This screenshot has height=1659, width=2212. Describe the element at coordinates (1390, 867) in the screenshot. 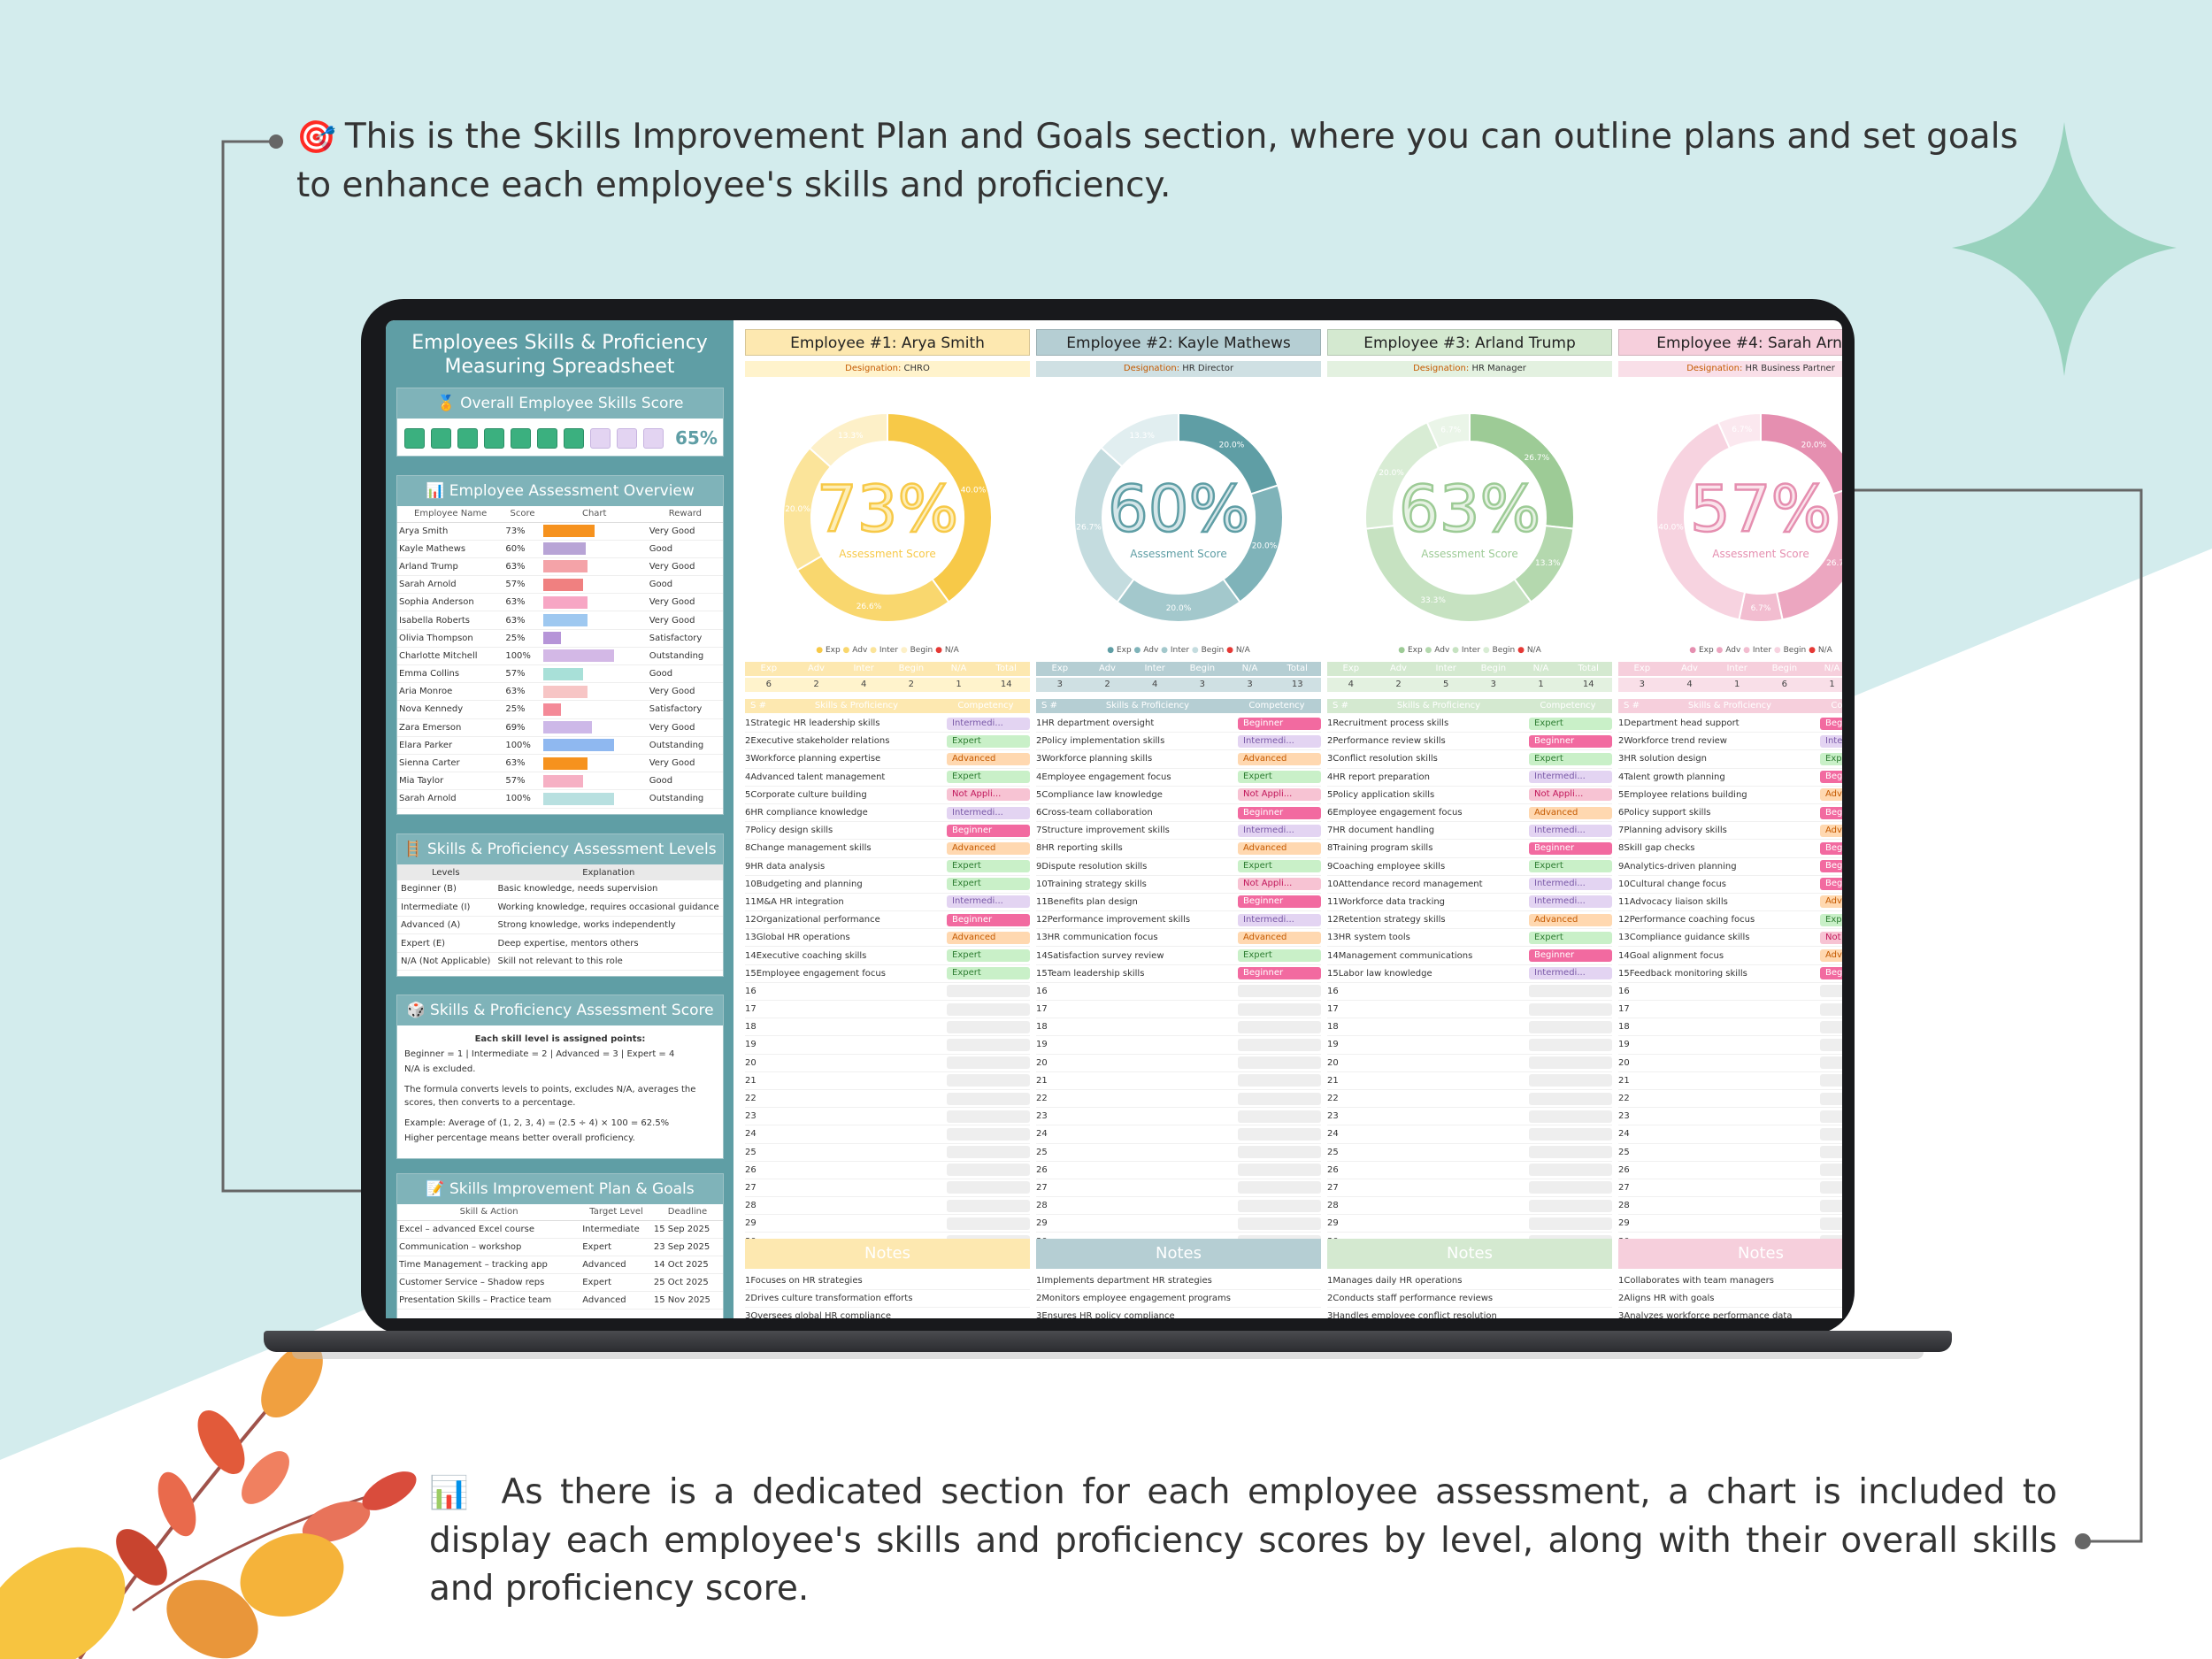

I see `skill-name-cell: Coaching employee skills` at that location.